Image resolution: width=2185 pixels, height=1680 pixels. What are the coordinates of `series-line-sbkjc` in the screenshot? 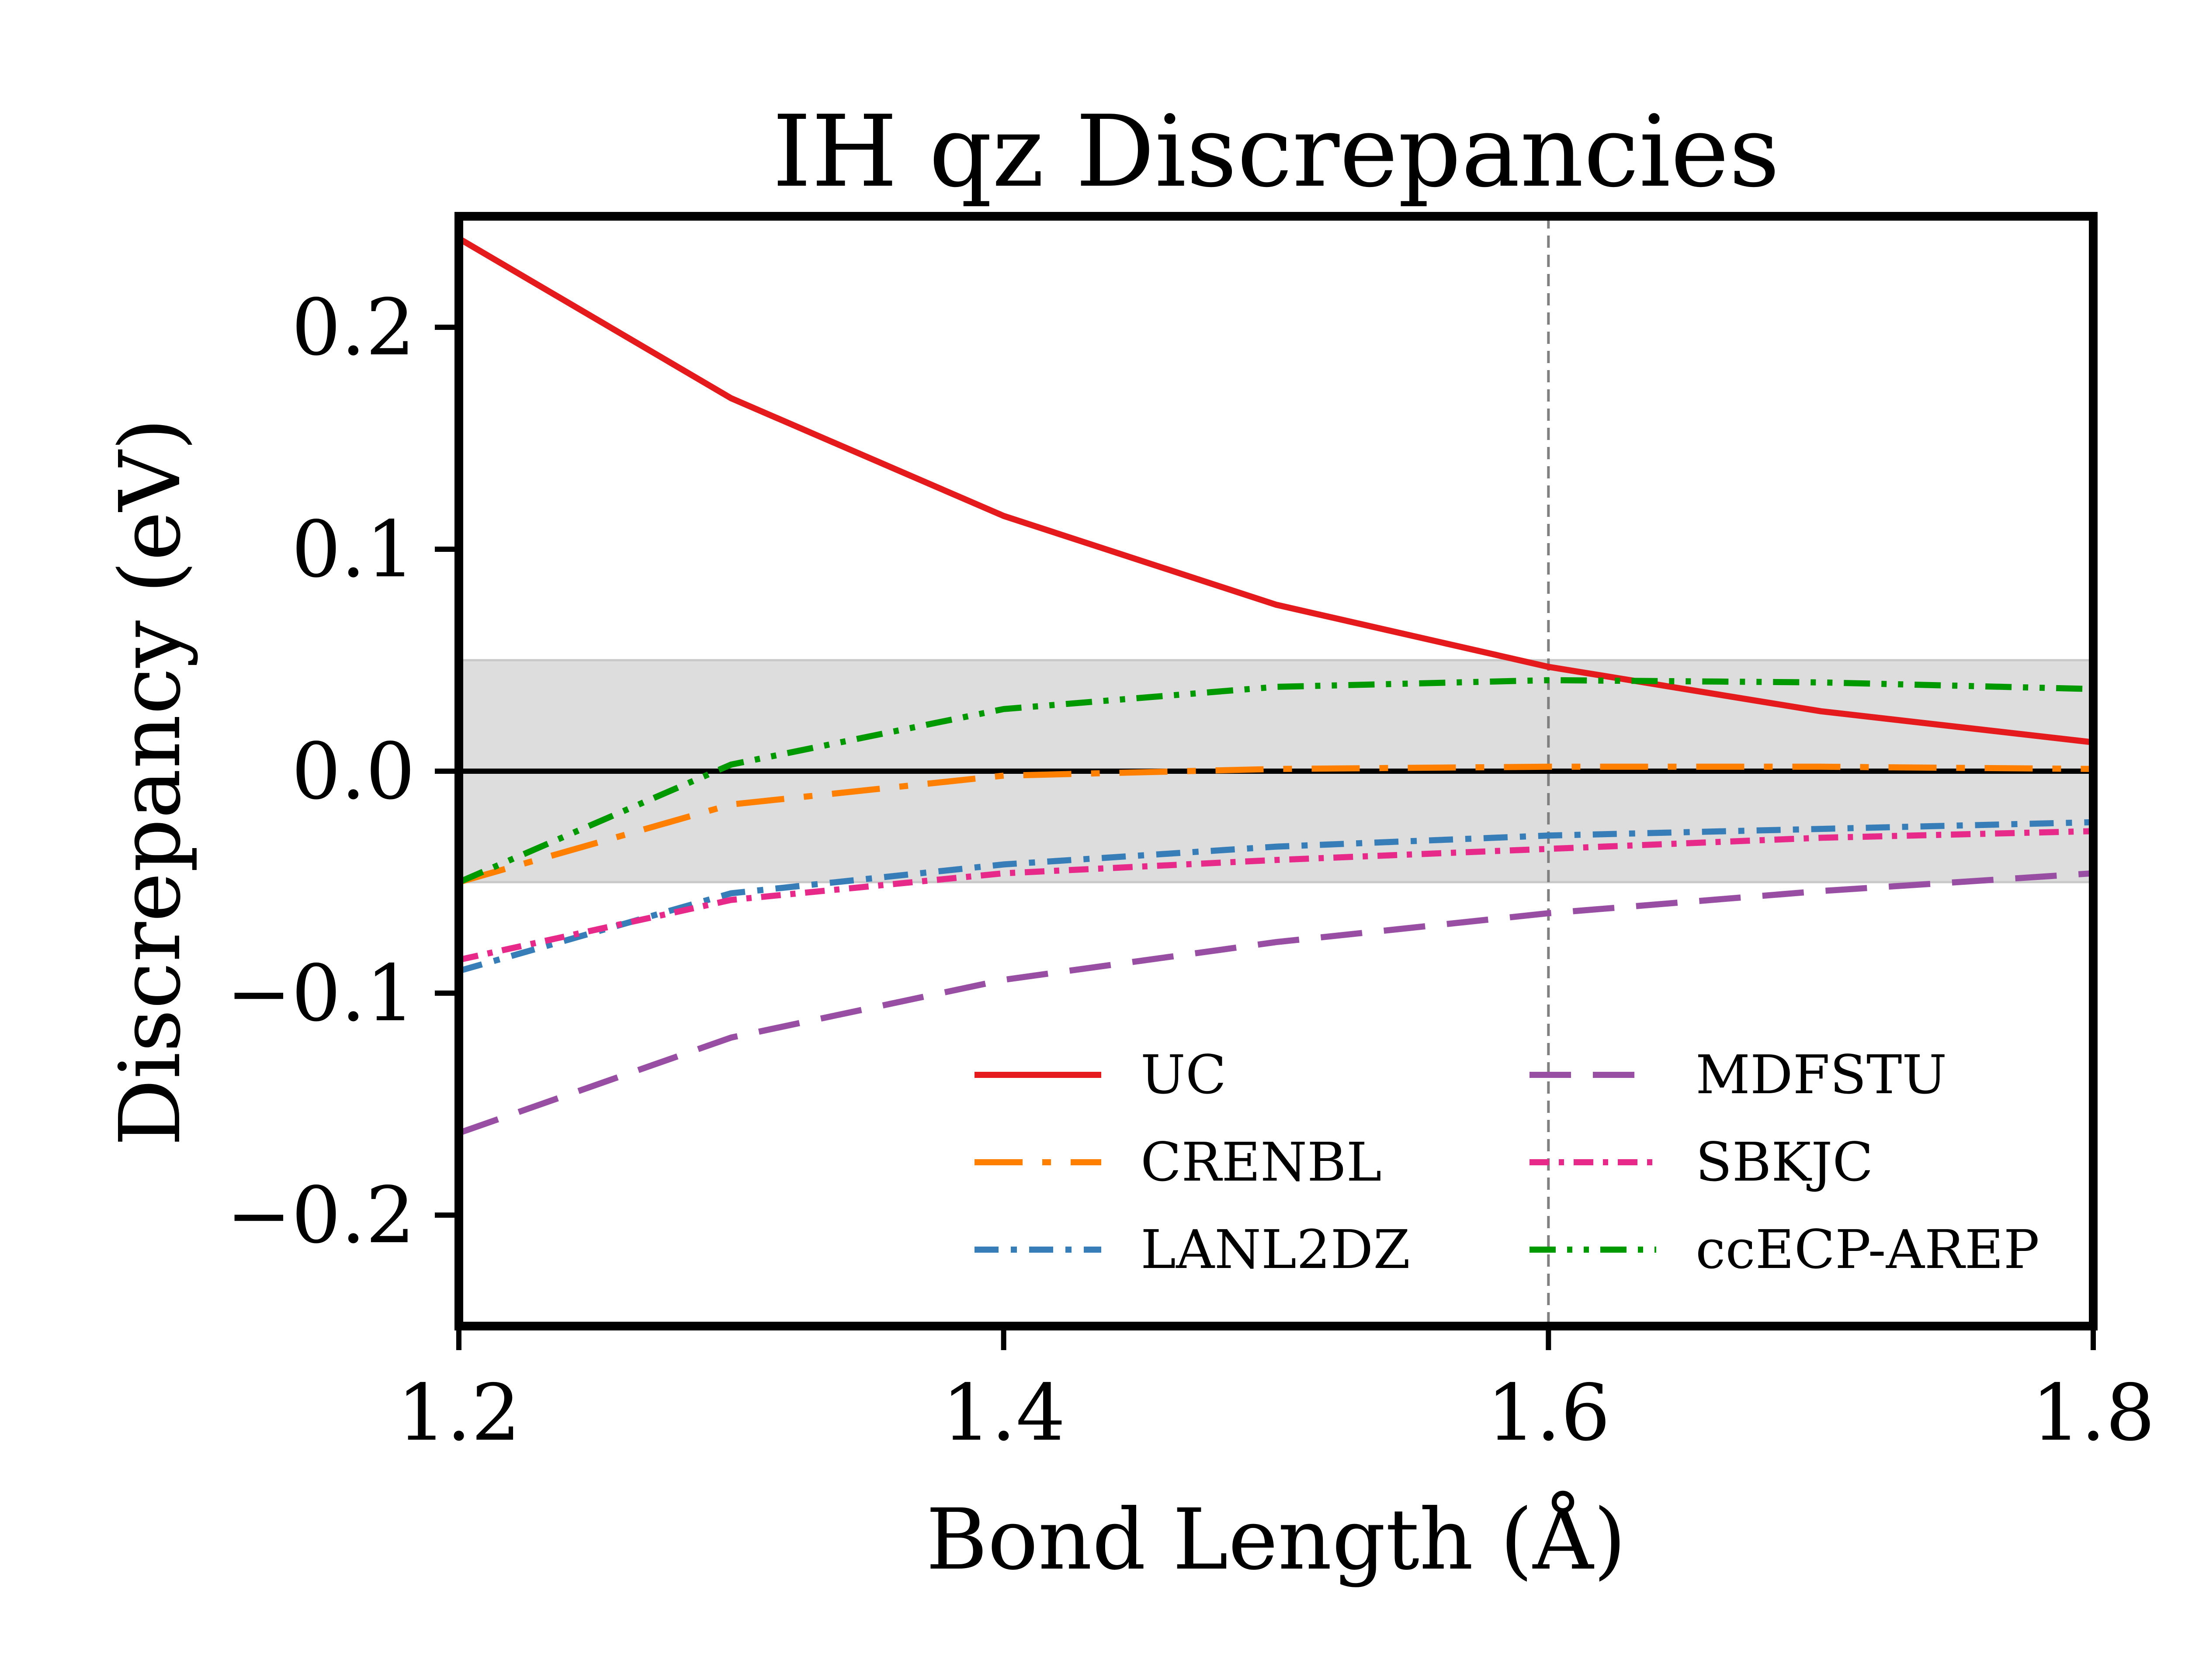 It's located at (1276, 896).